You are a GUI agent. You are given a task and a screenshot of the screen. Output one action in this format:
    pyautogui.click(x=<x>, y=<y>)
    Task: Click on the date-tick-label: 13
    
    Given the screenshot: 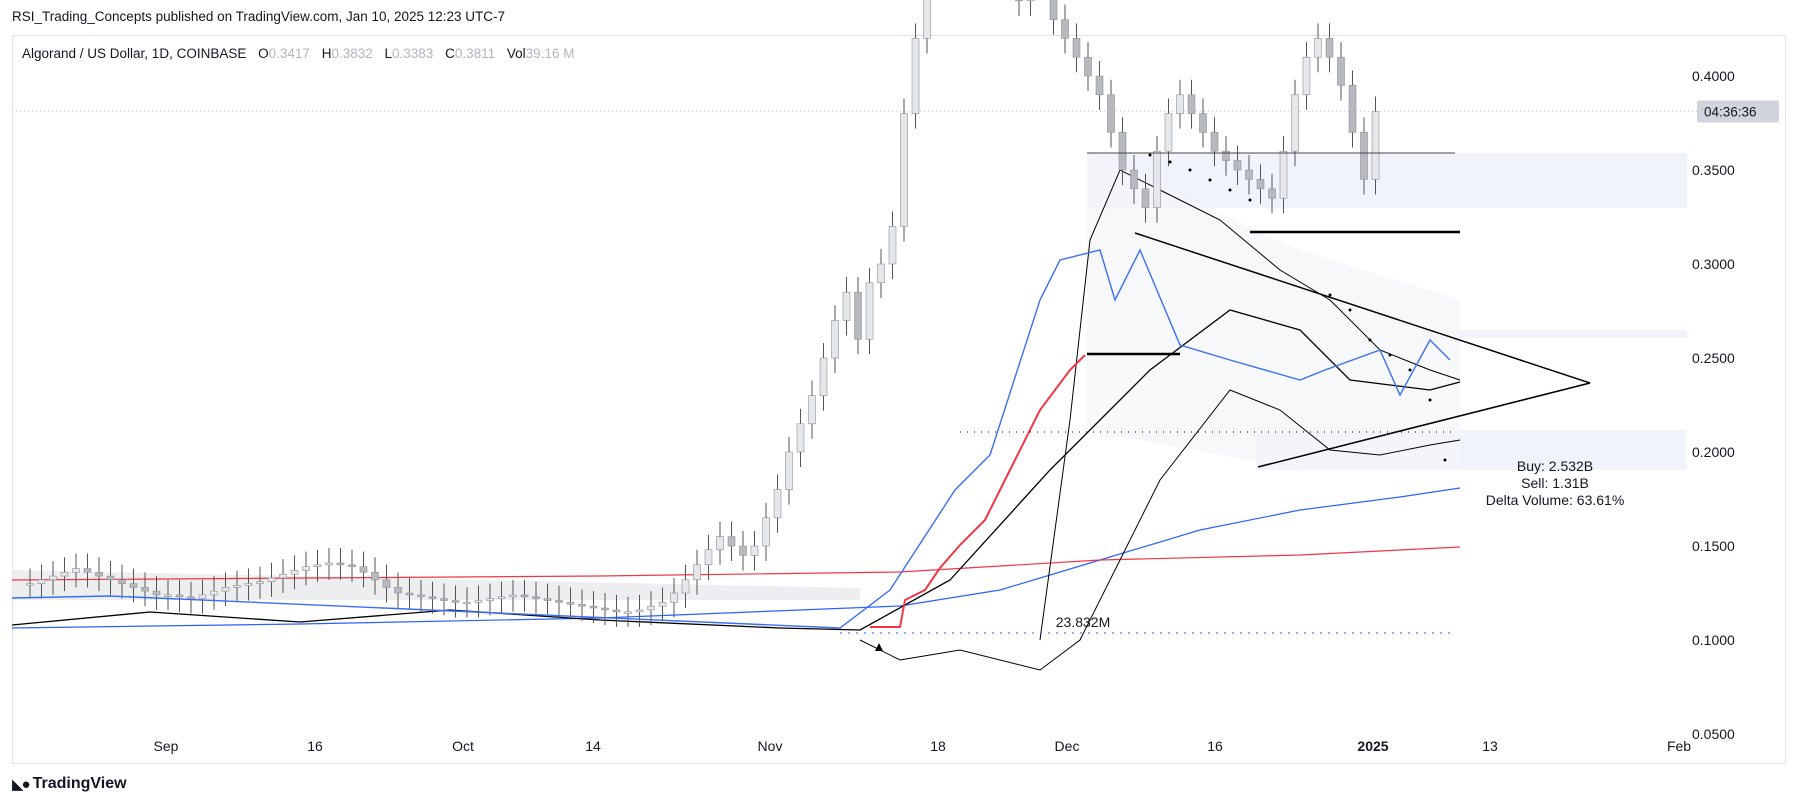 What is the action you would take?
    pyautogui.click(x=1490, y=746)
    